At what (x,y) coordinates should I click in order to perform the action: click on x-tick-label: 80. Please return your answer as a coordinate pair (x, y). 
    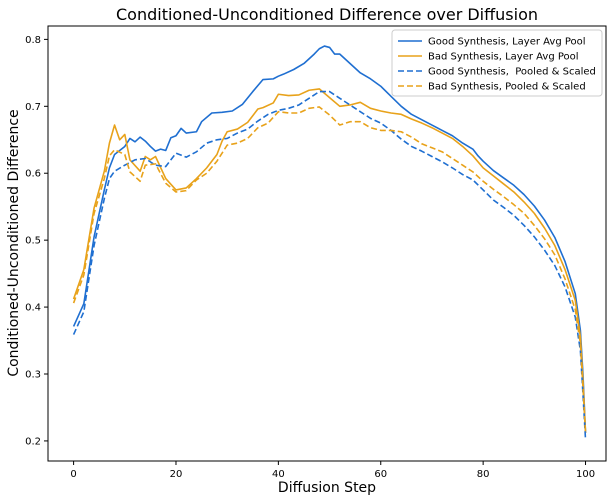
    Looking at the image, I should click on (483, 474).